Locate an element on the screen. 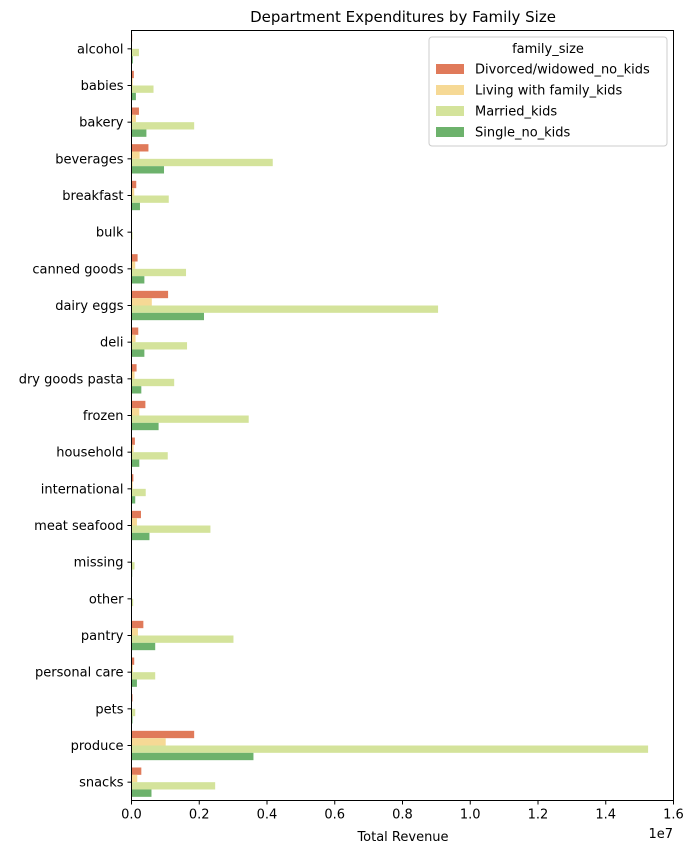 The width and height of the screenshot is (695, 853). x-tick-label: 1.2 is located at coordinates (538, 815).